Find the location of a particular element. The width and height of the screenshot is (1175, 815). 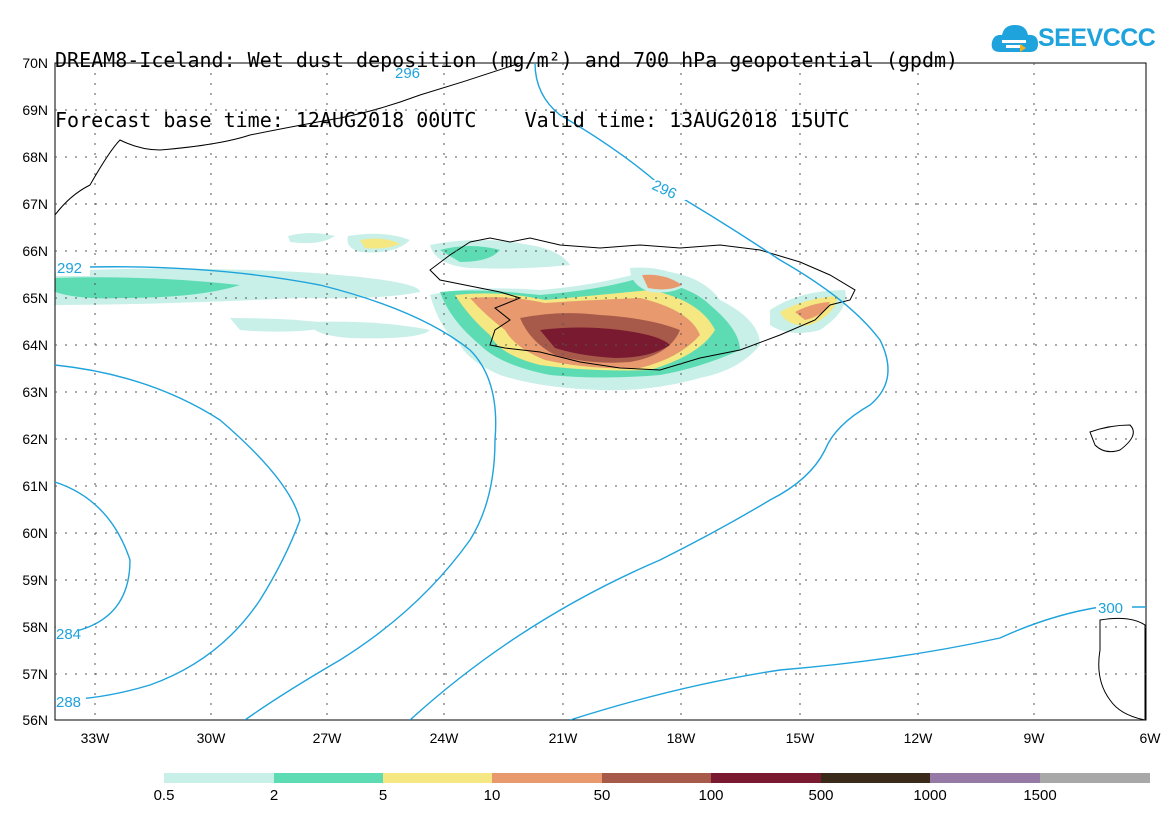

lat-label: 65N is located at coordinates (35, 298).